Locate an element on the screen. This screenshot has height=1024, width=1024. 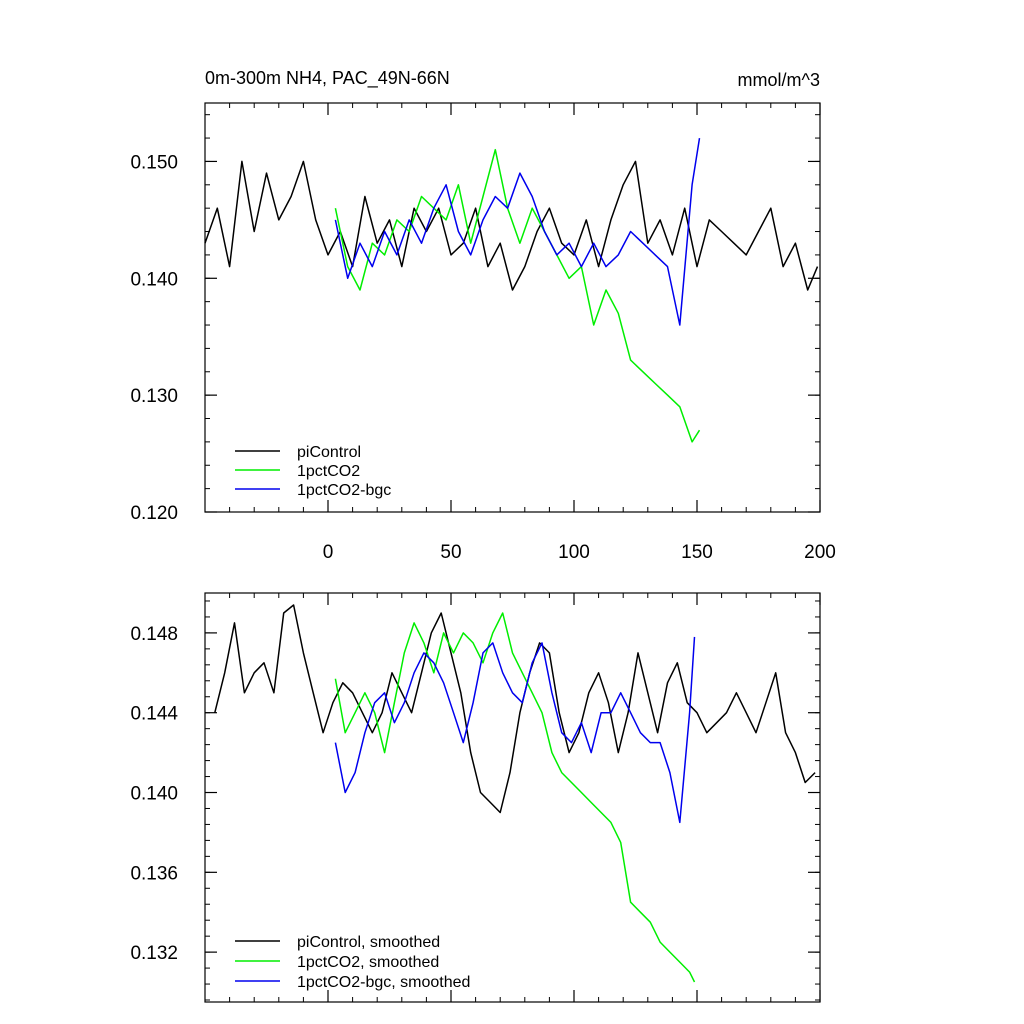
top-x-tick-label: 150 is located at coordinates (697, 552).